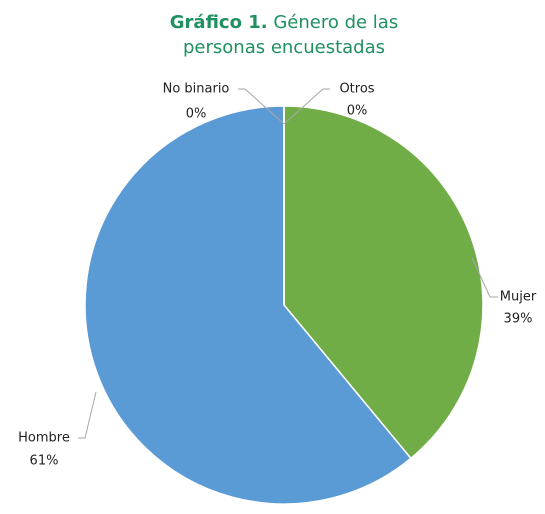  What do you see at coordinates (196, 89) in the screenshot?
I see `category-label: No binario` at bounding box center [196, 89].